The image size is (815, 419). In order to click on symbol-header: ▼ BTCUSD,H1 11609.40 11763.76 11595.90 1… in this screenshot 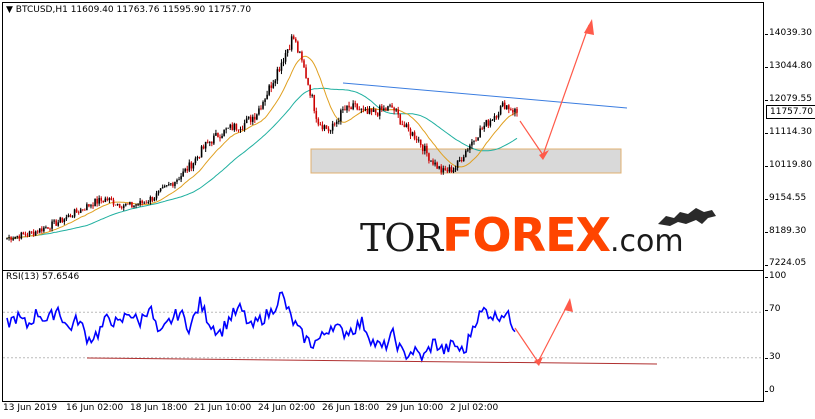, I will do `click(128, 10)`.